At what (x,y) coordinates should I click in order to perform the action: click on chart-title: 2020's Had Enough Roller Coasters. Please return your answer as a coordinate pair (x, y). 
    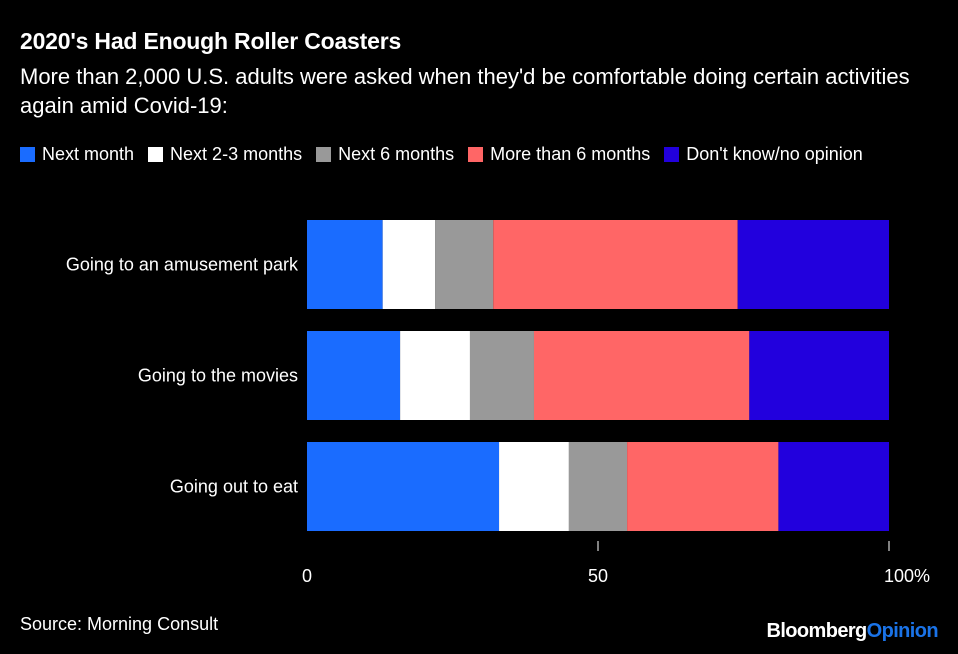
    Looking at the image, I should click on (211, 41).